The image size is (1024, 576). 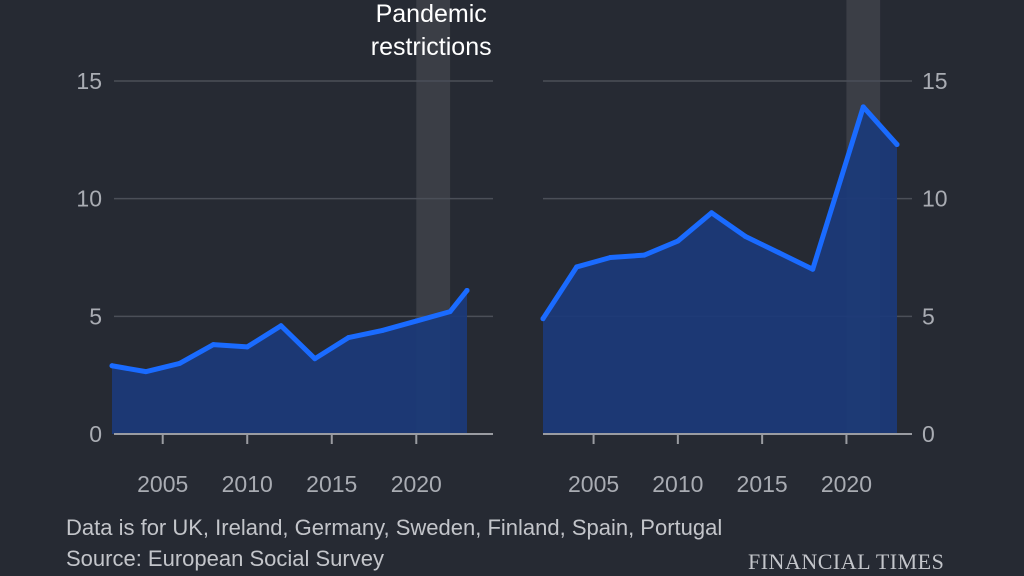 I want to click on series-line, so click(x=289, y=331).